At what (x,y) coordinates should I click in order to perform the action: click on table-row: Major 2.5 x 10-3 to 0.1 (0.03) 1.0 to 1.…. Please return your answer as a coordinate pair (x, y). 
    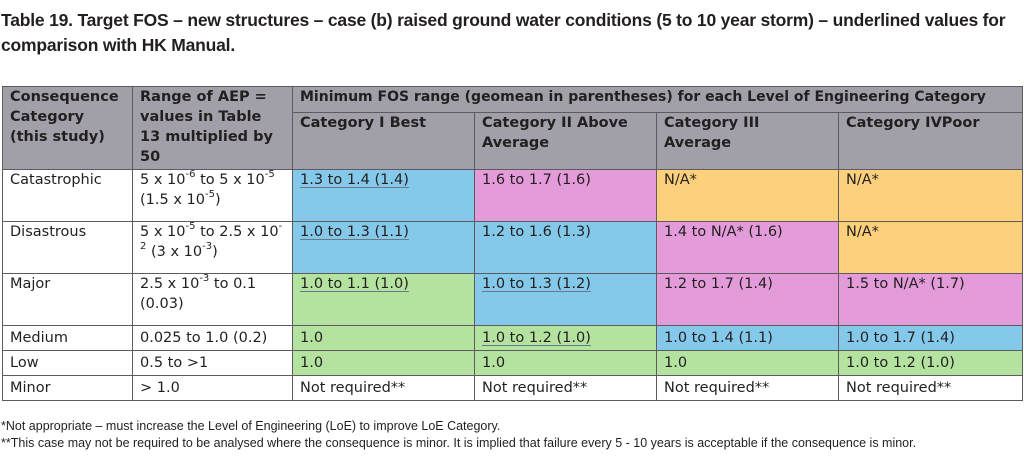
    Looking at the image, I should click on (512, 299).